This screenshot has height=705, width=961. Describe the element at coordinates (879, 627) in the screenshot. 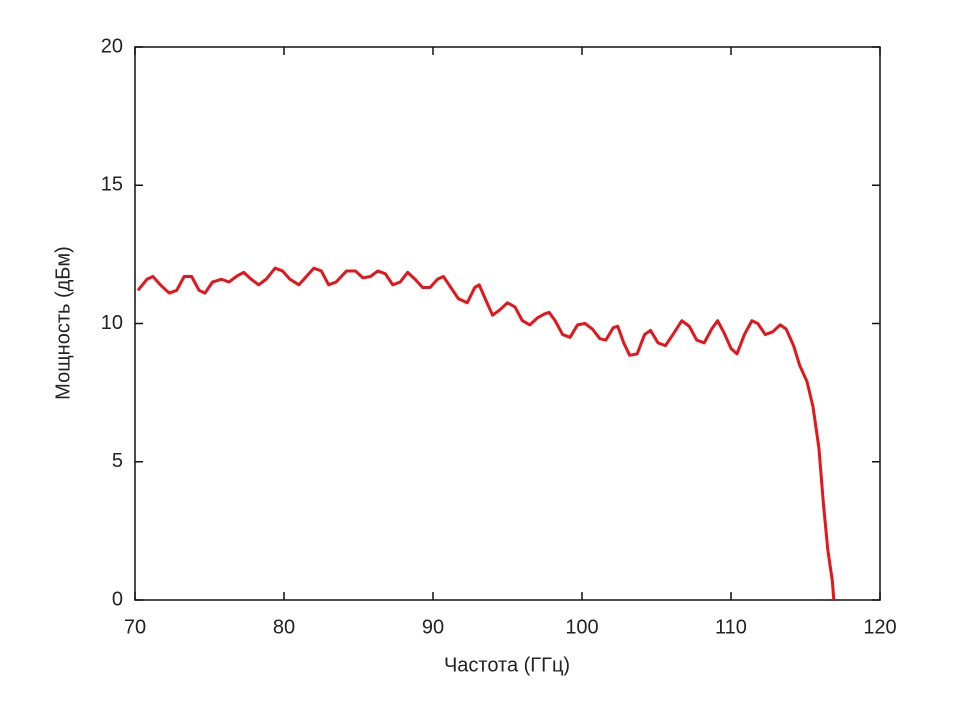

I see `x-tick-label: 120` at that location.